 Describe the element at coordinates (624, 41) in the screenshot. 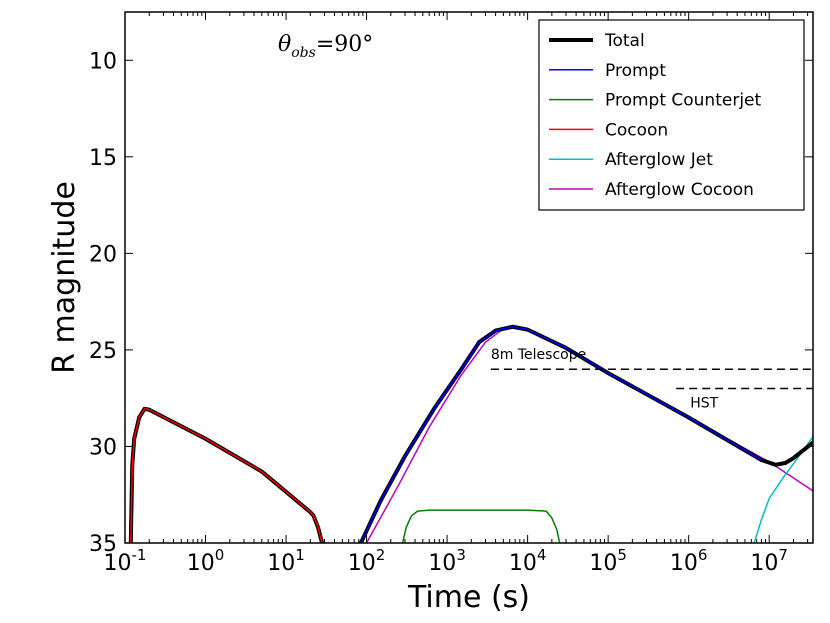

I see `legend-label-total: Total` at that location.